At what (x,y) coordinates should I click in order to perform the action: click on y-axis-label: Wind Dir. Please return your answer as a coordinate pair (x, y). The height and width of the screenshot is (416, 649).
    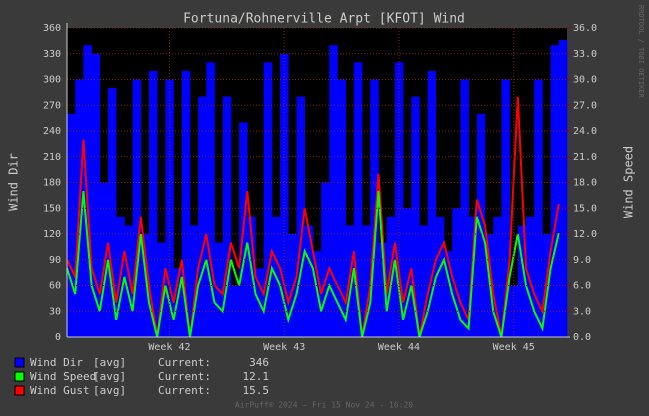
    Looking at the image, I should click on (14, 182).